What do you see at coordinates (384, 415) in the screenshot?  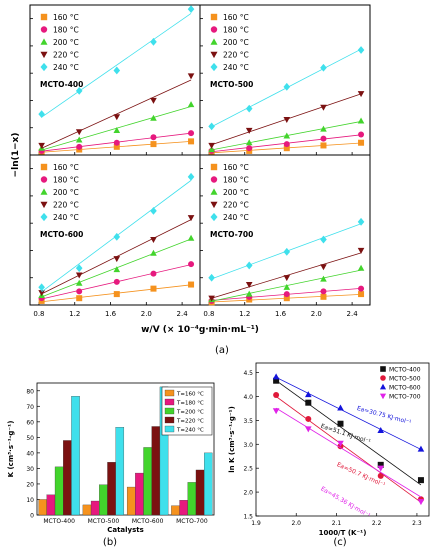 I see `activation-energy-label: Ea=30.75 KJ·mol⁻¹` at bounding box center [384, 415].